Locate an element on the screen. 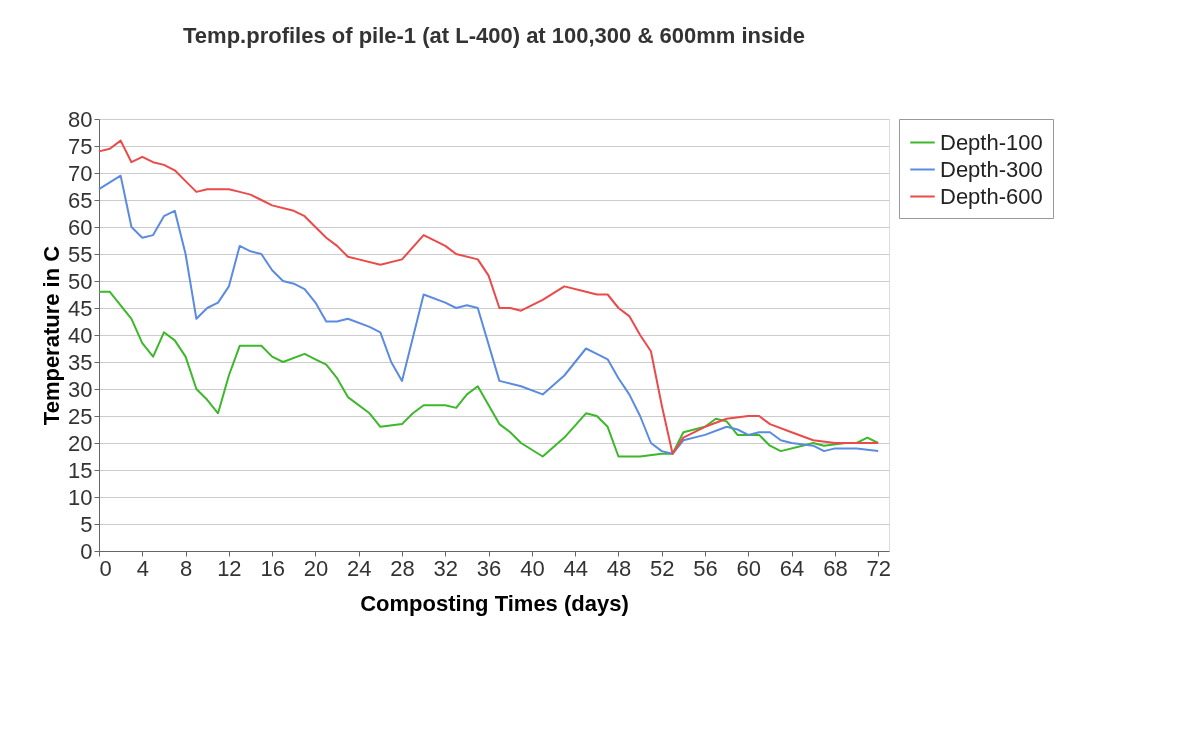 The image size is (1197, 732). x-tick-label: 8 is located at coordinates (186, 568).